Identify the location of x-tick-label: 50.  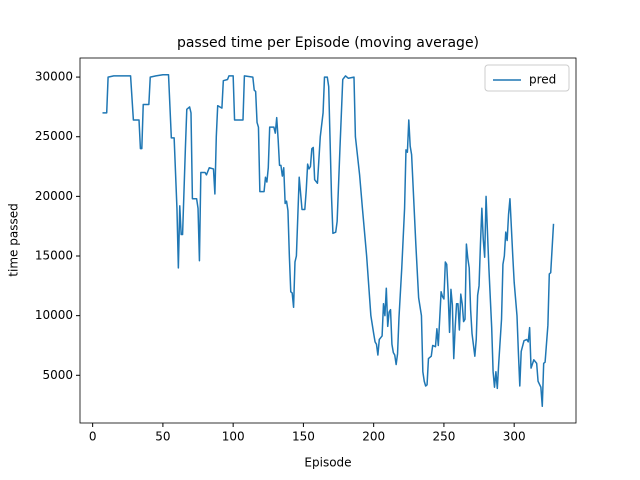
(162, 437).